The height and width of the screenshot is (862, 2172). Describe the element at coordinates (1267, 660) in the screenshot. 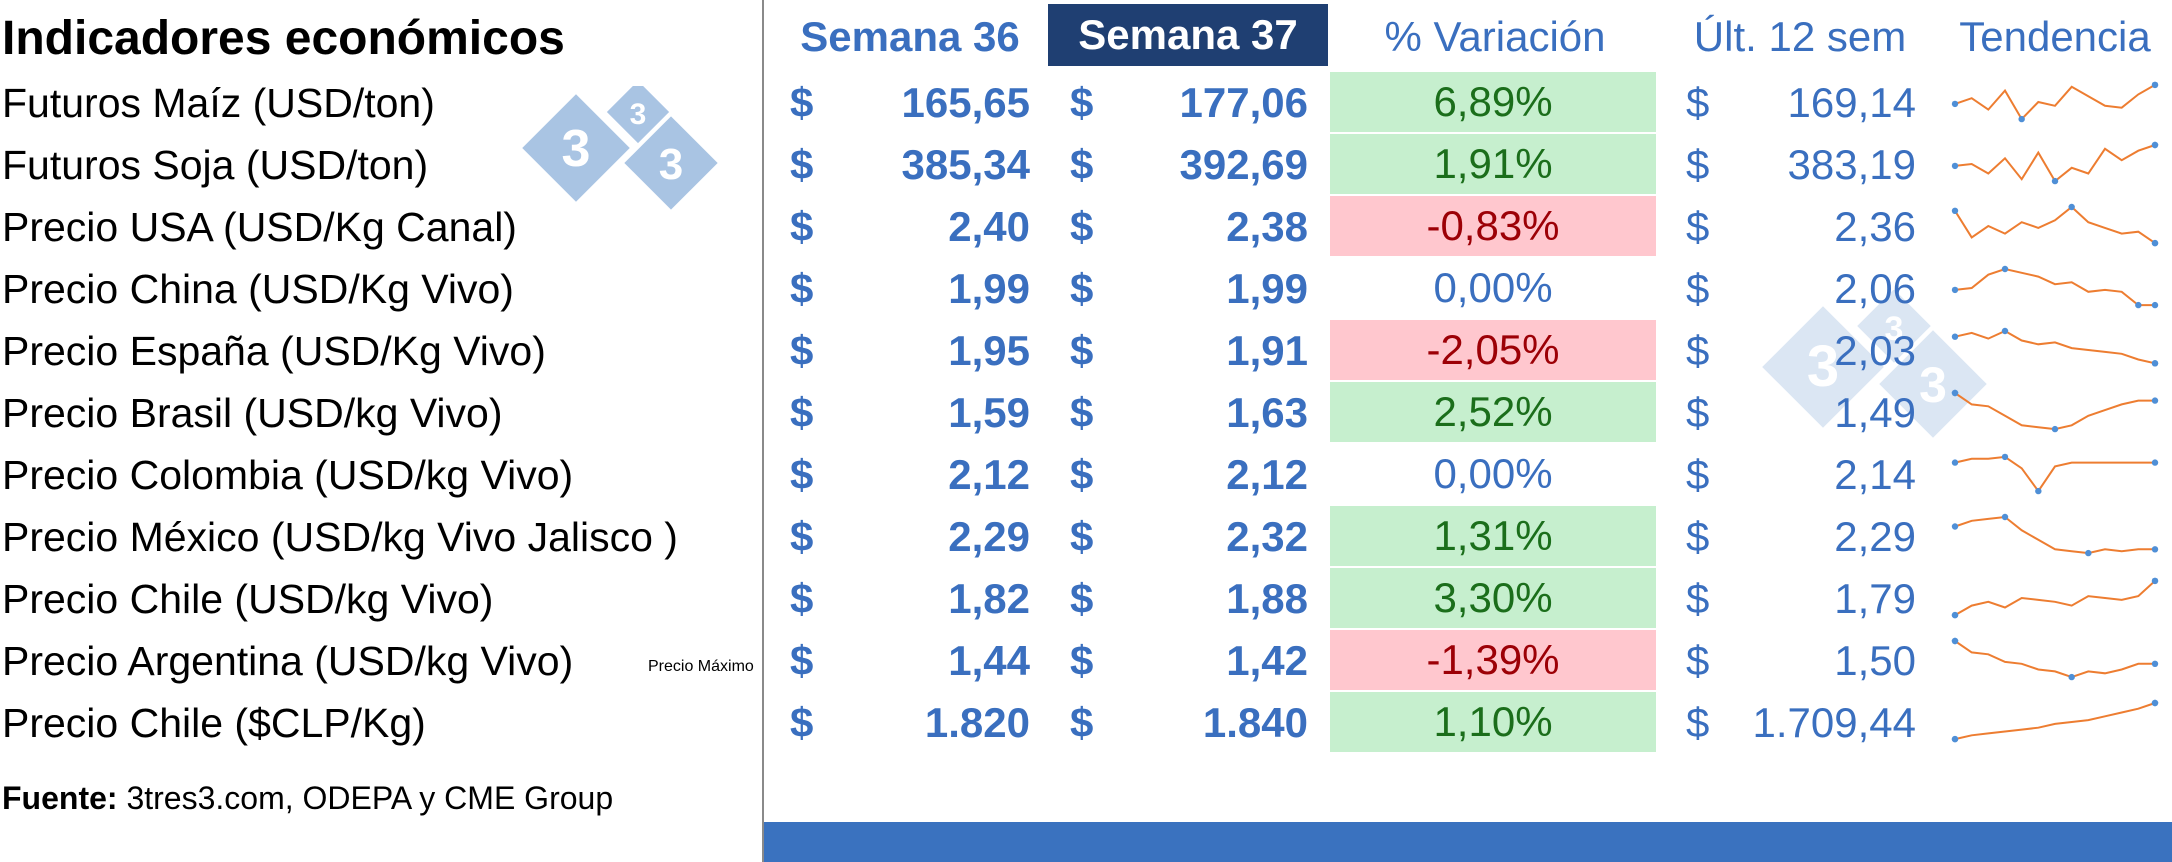

I see `week37-value: 1,42` at that location.